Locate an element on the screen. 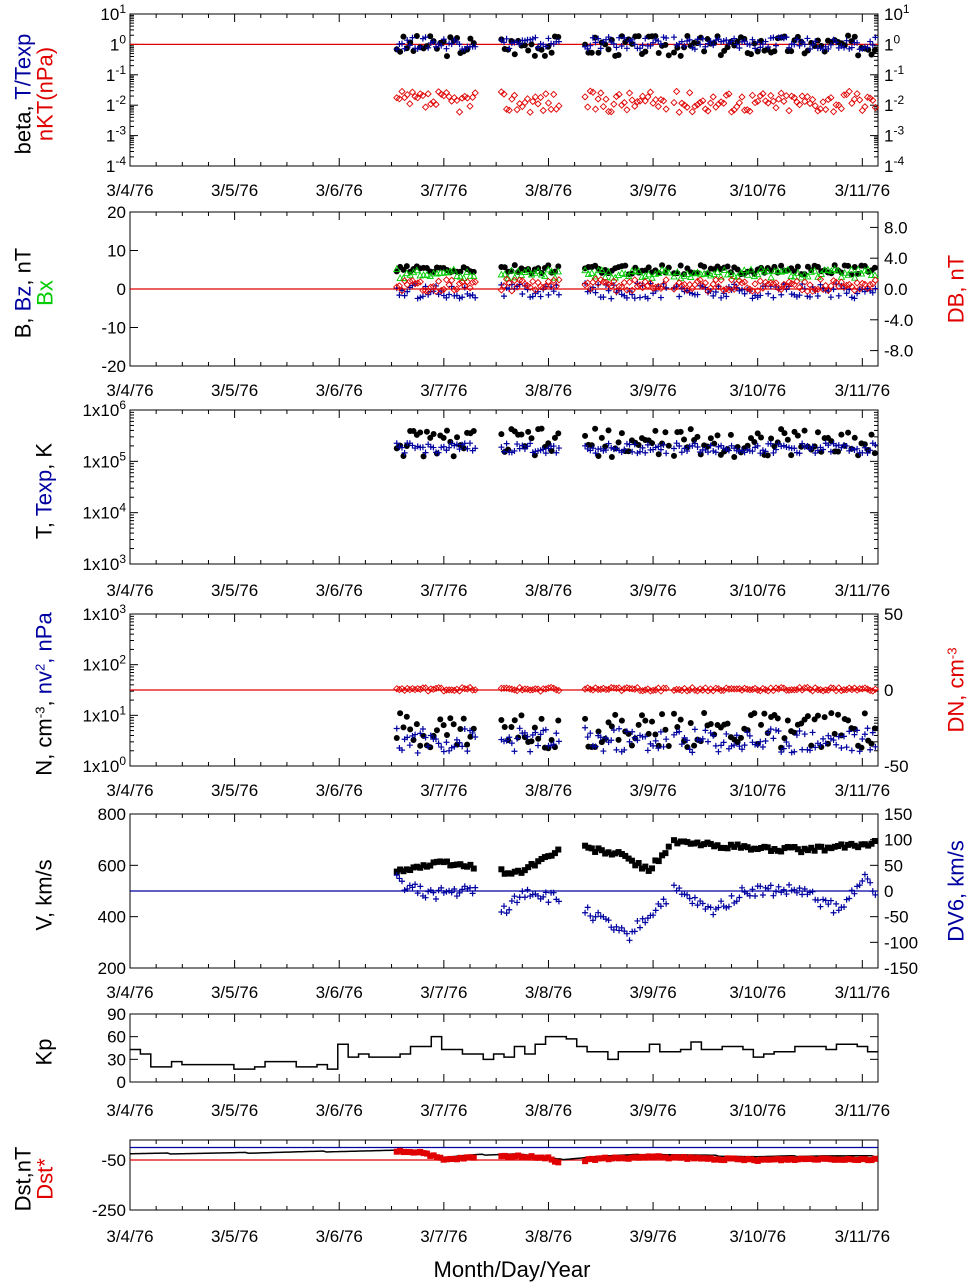 The width and height of the screenshot is (976, 1285). y-right-tick-label-mantissa: 10 is located at coordinates (893, 14).